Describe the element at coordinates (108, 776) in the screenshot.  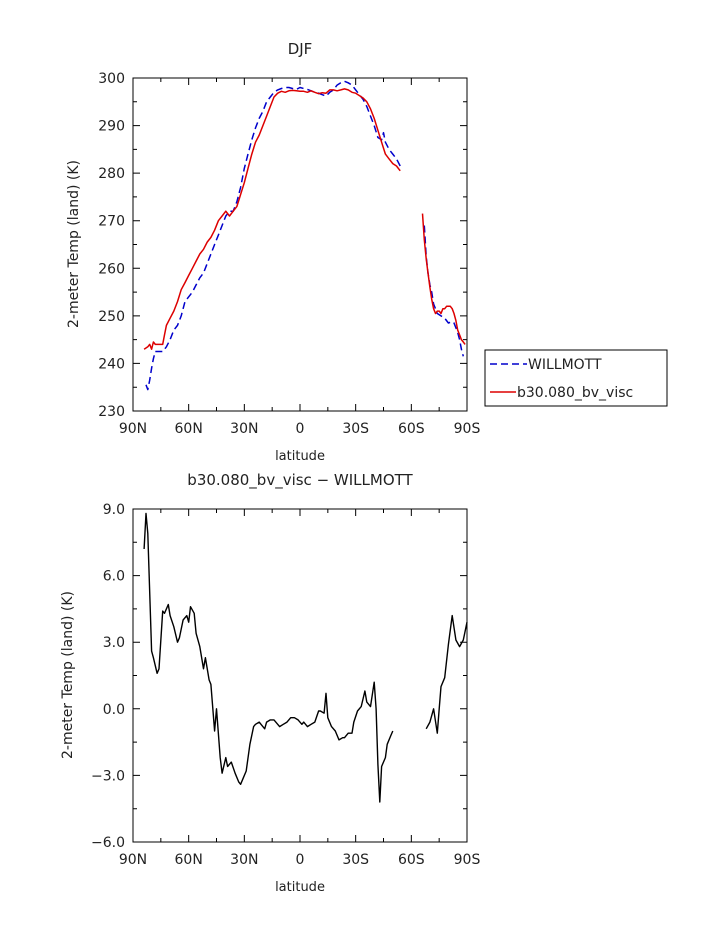
I see `bottom-y-tick-label: −3.0` at that location.